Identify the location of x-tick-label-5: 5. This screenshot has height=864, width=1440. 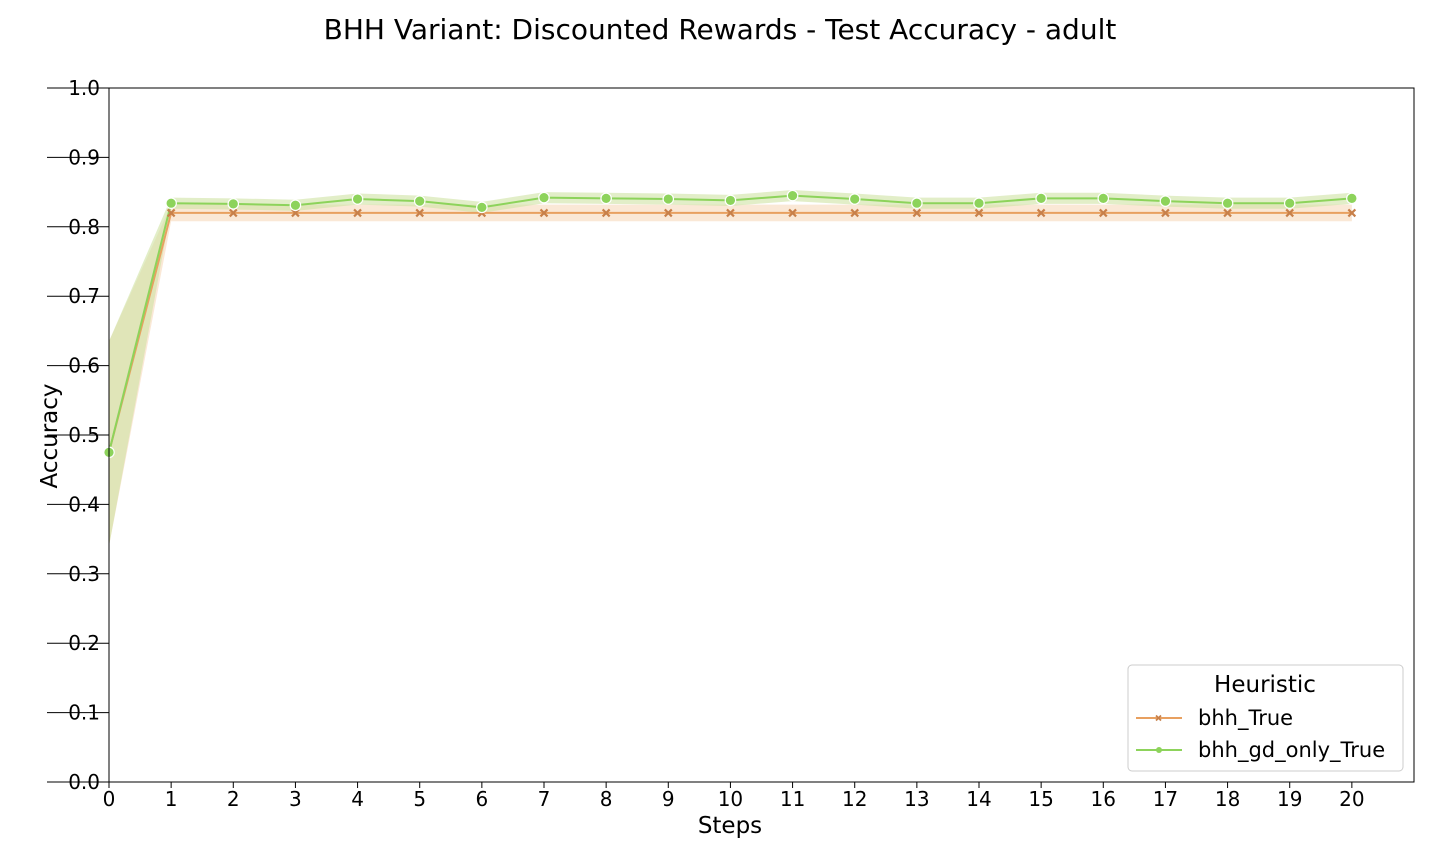
(419, 799).